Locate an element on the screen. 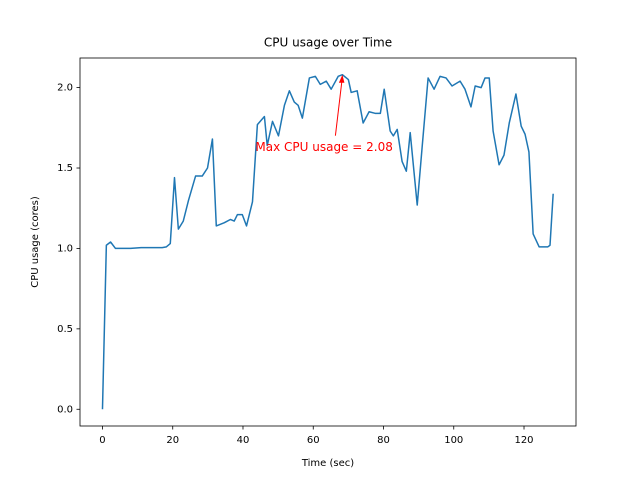  x-tick-label: 0 is located at coordinates (102, 440).